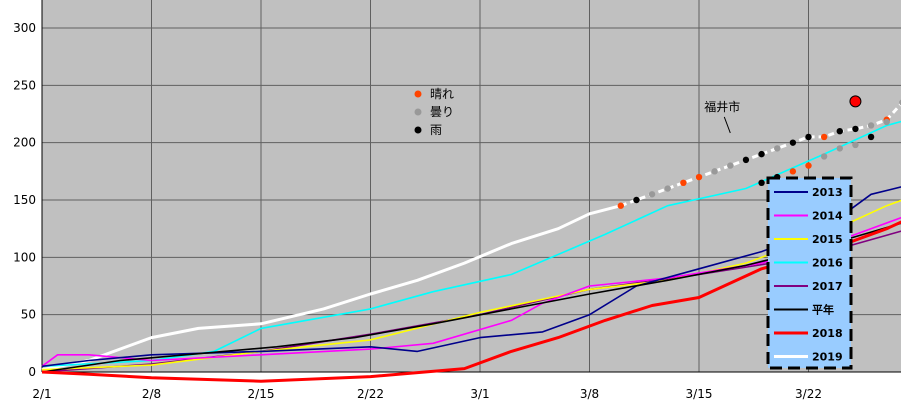  I want to click on x-tick-label: 2/8, so click(151, 394).